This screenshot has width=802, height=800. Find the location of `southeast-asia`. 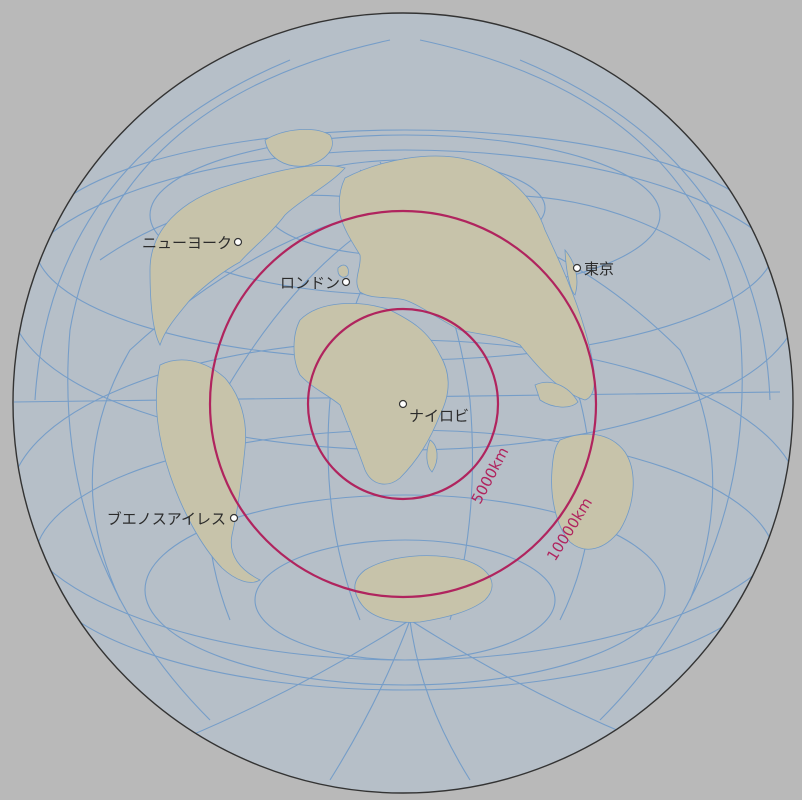

southeast-asia is located at coordinates (556, 394).